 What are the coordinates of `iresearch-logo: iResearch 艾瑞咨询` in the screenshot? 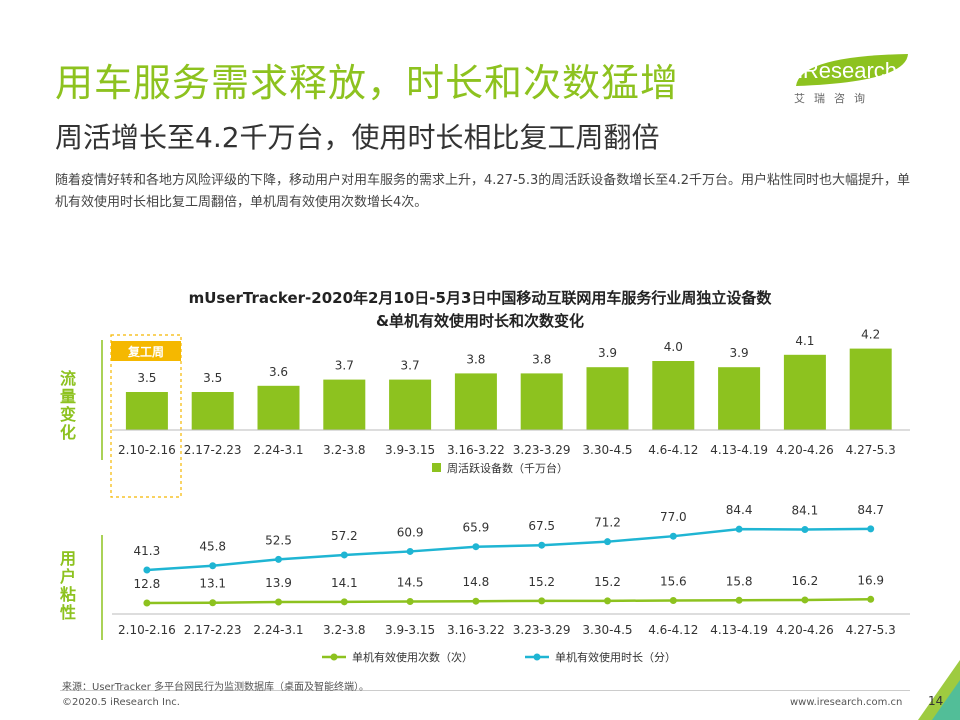 It's located at (852, 79).